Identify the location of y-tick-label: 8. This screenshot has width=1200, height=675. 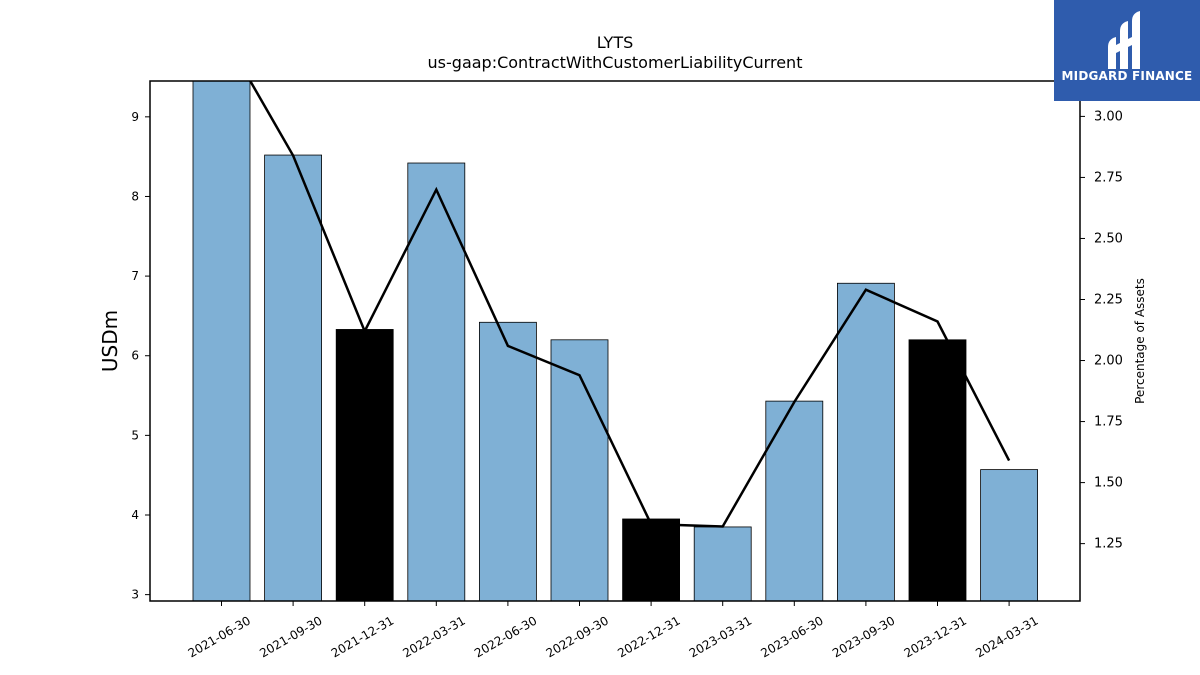
(135, 196).